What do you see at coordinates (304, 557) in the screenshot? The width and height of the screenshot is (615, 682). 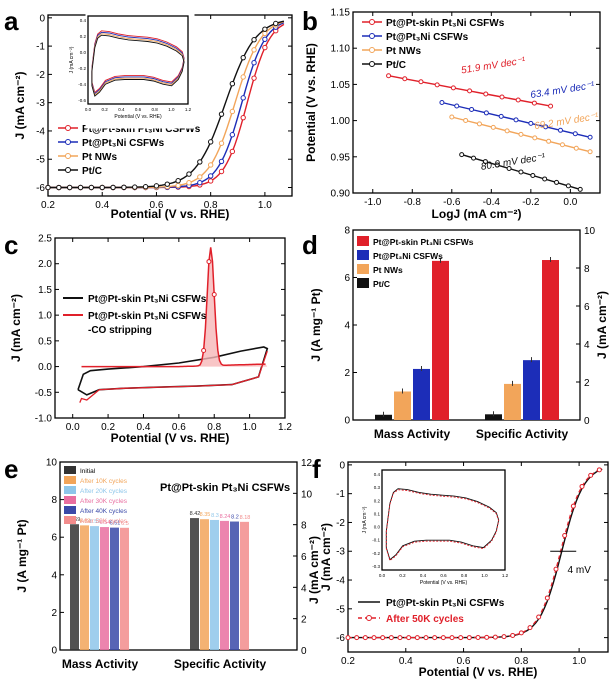 I see `y-right-tick-label: 6` at bounding box center [304, 557].